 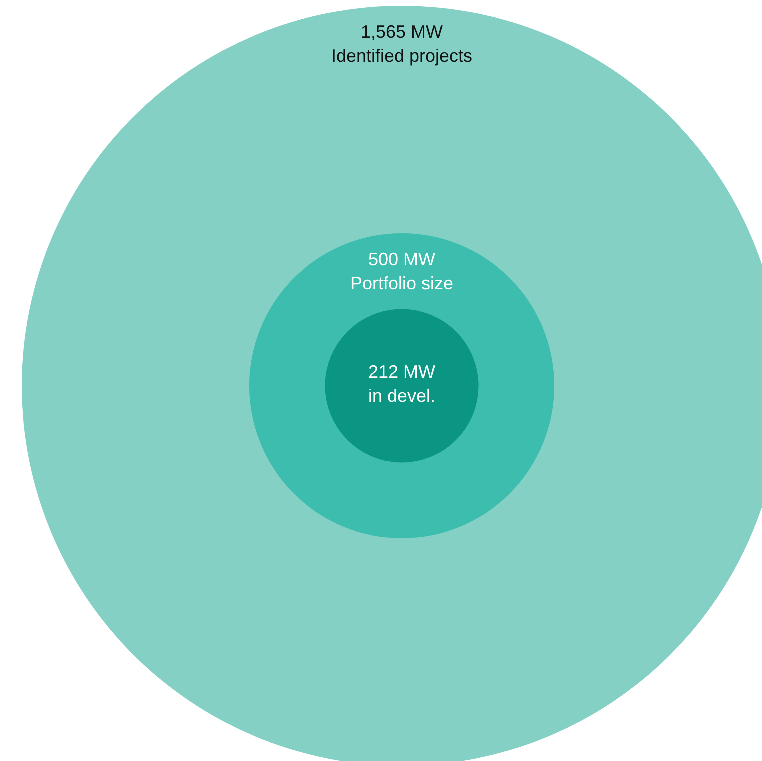 I want to click on data-label: 1,565 MW, so click(x=402, y=32).